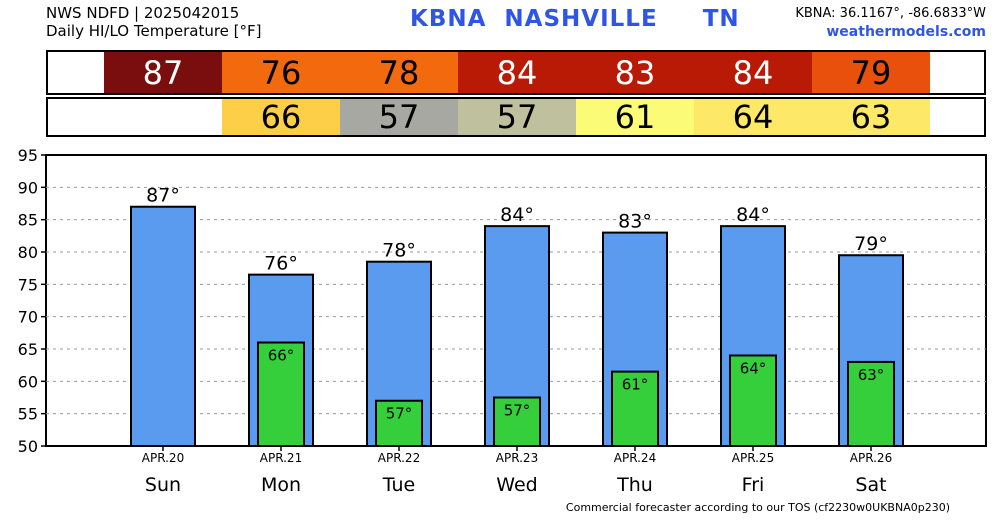 The image size is (1000, 520). What do you see at coordinates (399, 458) in the screenshot?
I see `x-date-label: APR.22` at bounding box center [399, 458].